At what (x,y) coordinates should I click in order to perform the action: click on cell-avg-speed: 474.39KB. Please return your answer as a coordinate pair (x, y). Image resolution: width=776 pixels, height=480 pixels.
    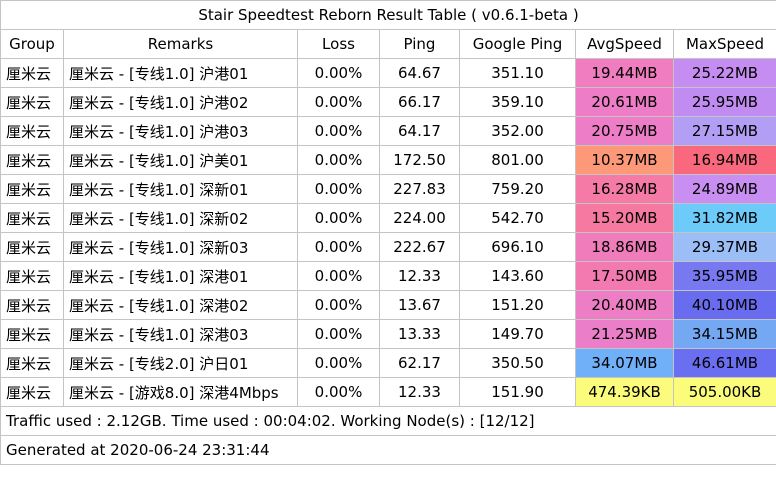
    Looking at the image, I should click on (624, 392).